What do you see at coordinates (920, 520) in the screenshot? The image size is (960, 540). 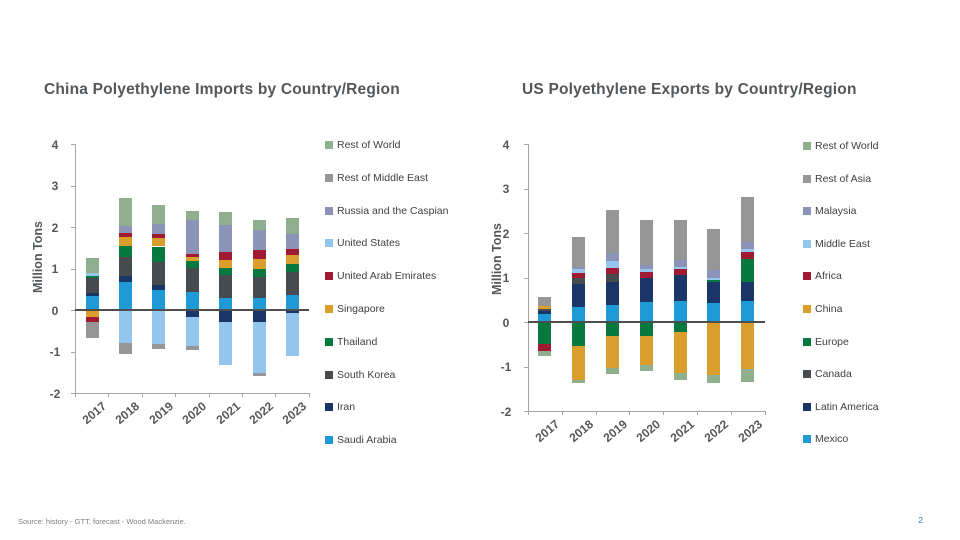 I see `page-number: 2` at bounding box center [920, 520].